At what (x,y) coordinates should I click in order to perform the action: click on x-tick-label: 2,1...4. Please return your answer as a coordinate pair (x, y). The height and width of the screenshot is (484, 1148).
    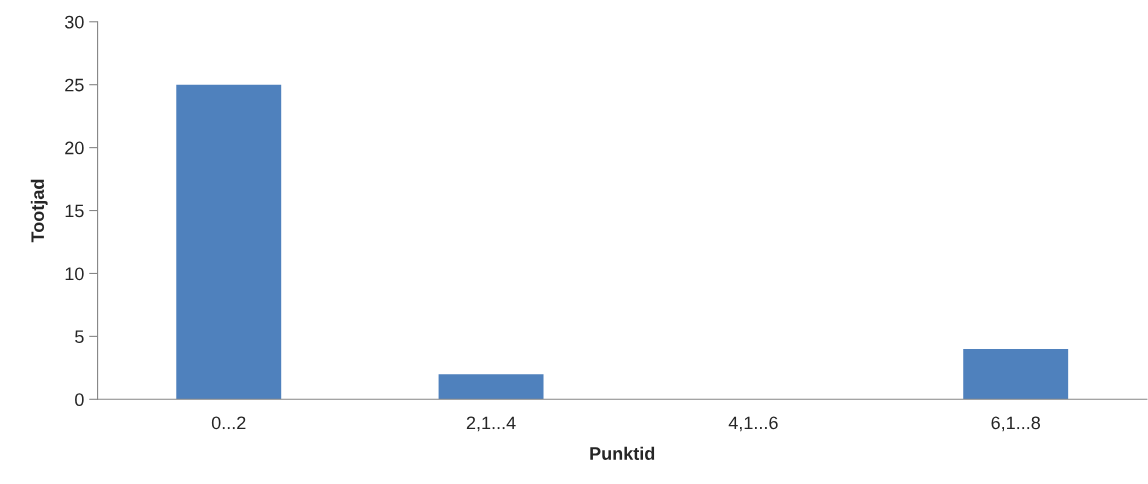
    Looking at the image, I should click on (491, 424).